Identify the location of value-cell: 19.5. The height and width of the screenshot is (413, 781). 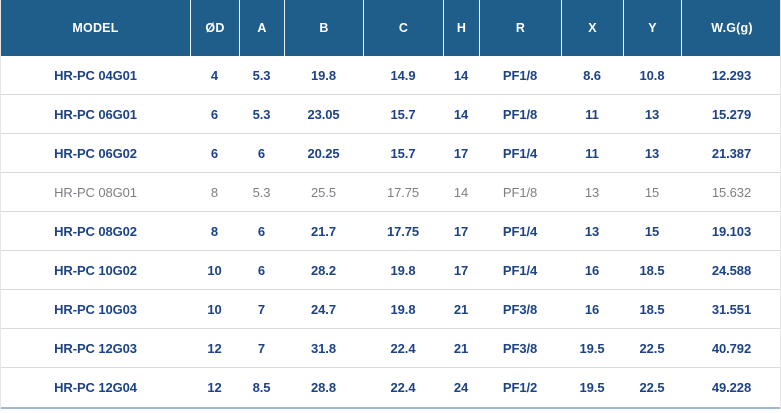
(592, 348).